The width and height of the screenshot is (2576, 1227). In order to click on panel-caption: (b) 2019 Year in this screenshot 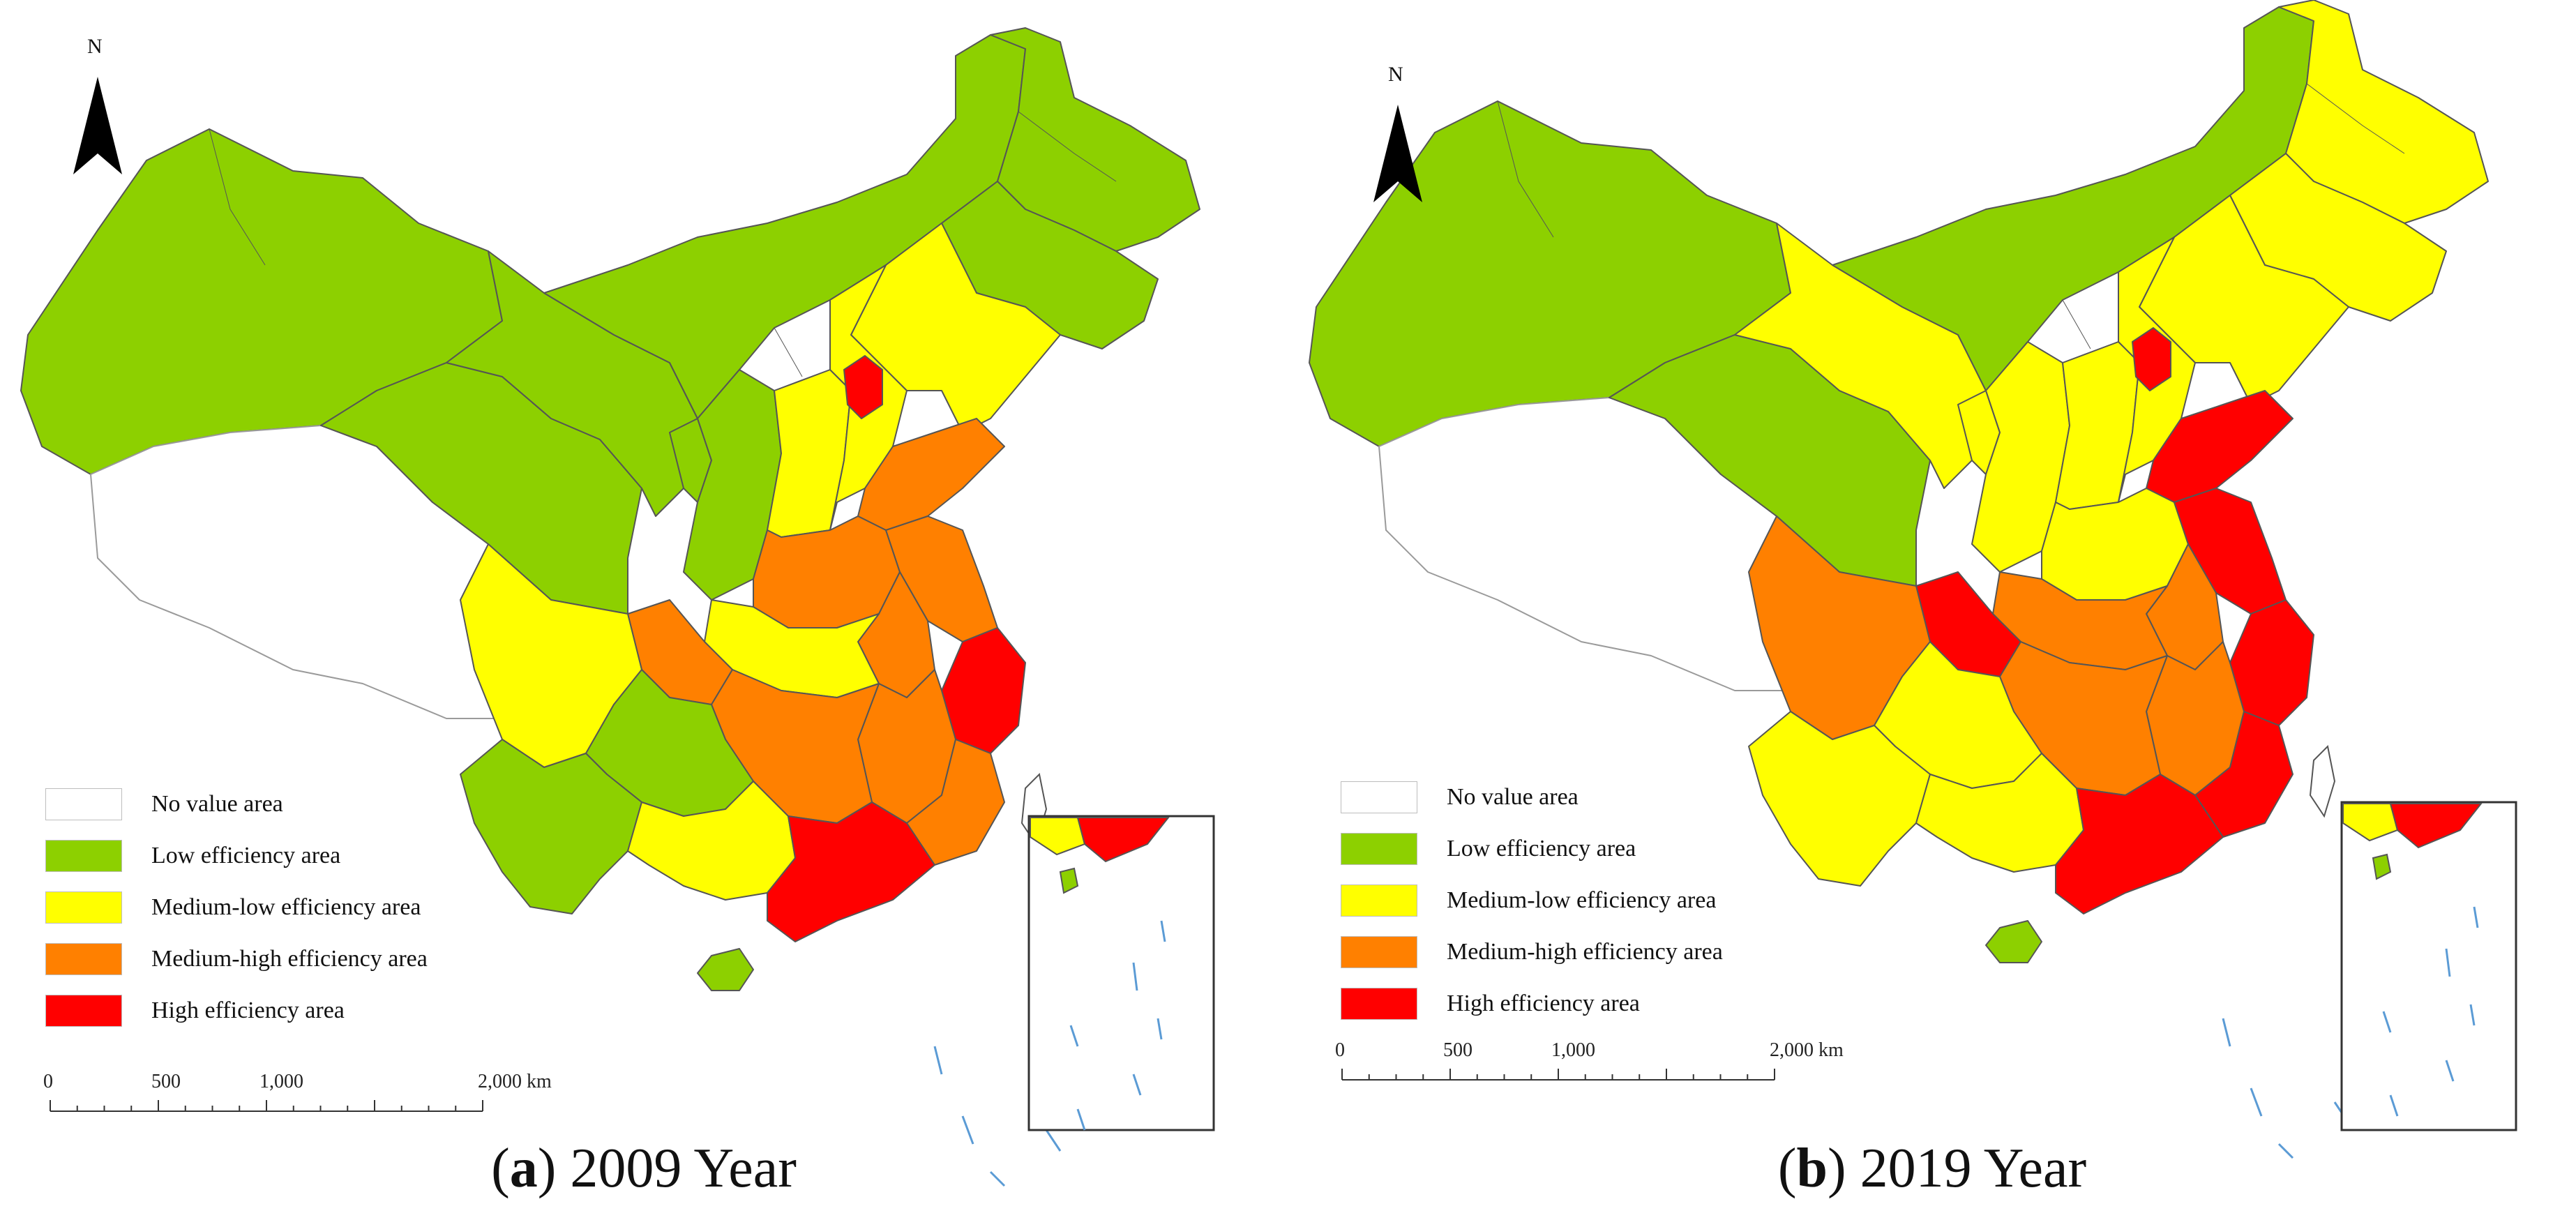, I will do `click(1932, 1168)`.